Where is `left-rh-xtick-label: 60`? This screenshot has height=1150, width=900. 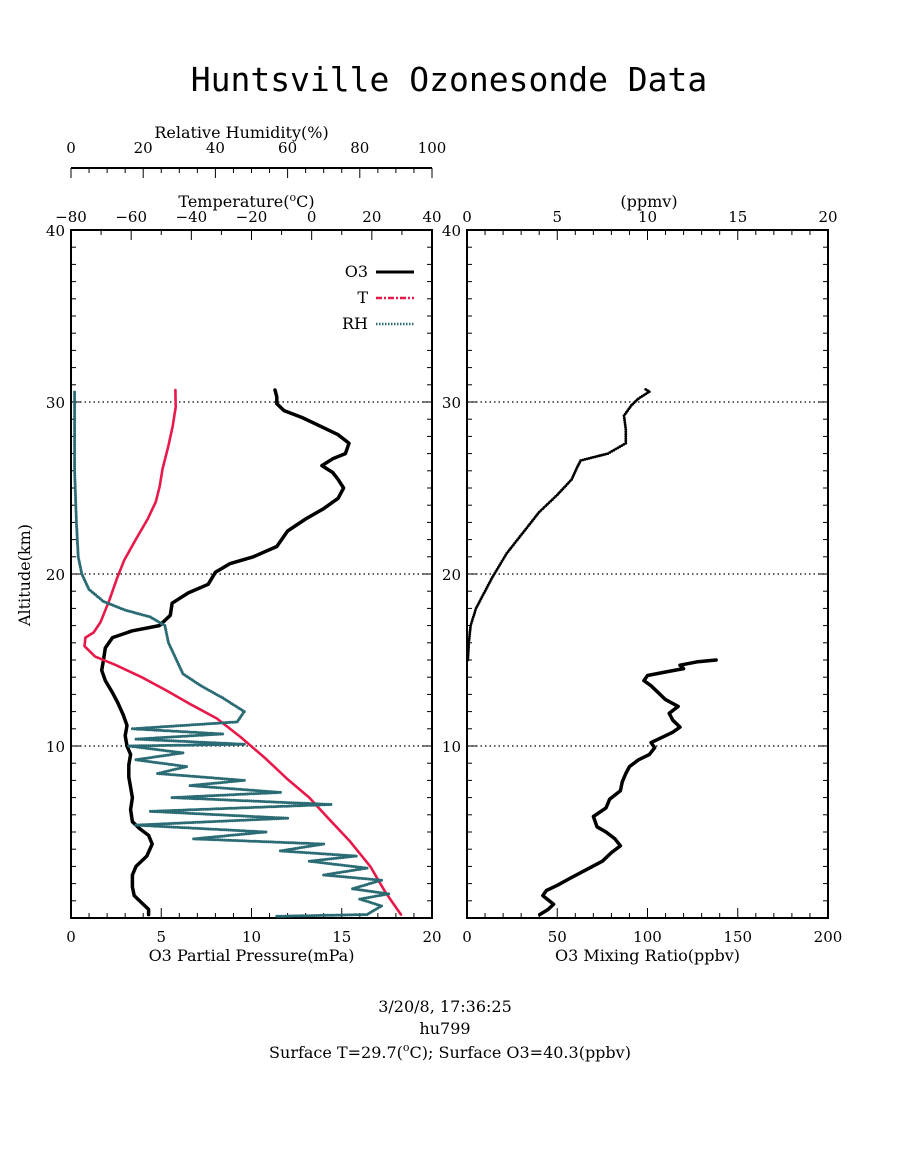
left-rh-xtick-label: 60 is located at coordinates (287, 148).